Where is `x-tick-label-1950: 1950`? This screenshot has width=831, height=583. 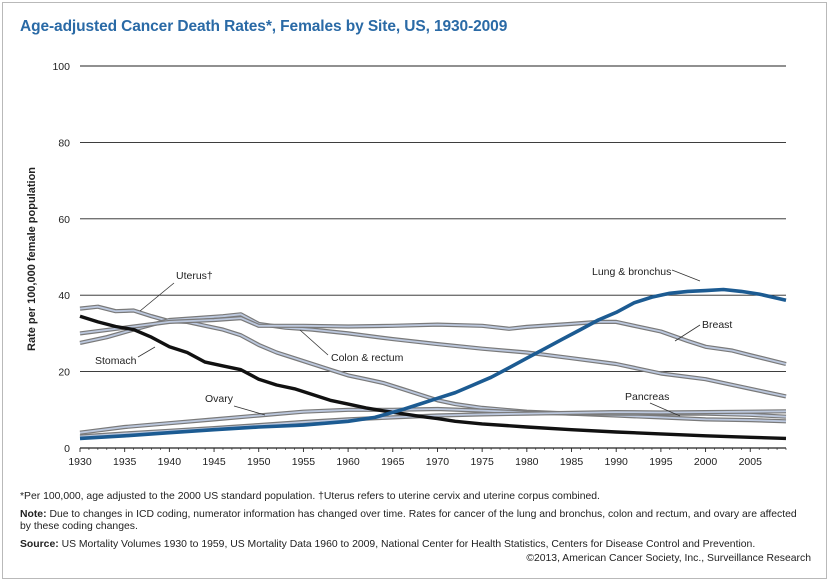
x-tick-label-1950: 1950 is located at coordinates (259, 462).